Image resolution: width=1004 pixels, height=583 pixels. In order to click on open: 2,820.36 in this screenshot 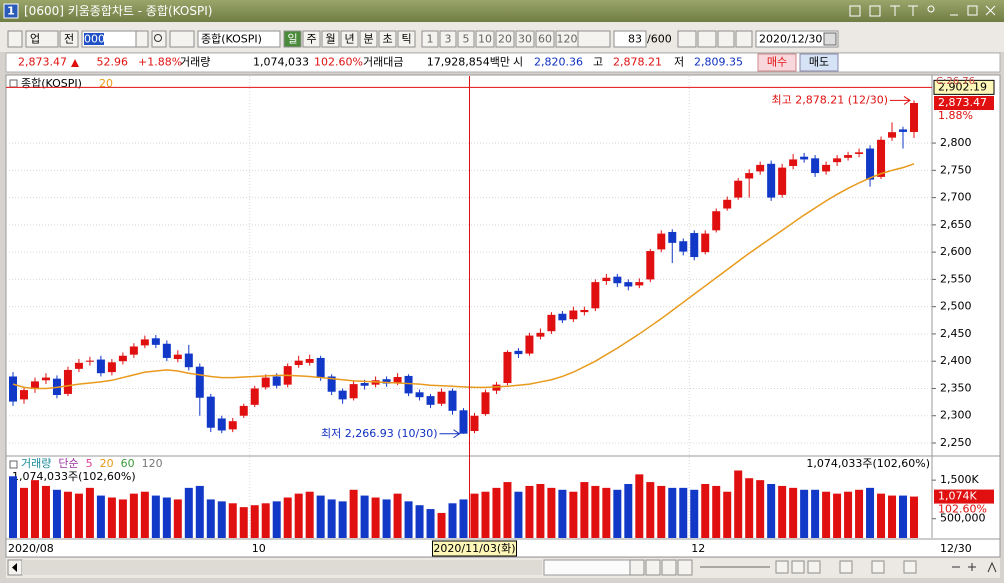, I will do `click(558, 62)`.